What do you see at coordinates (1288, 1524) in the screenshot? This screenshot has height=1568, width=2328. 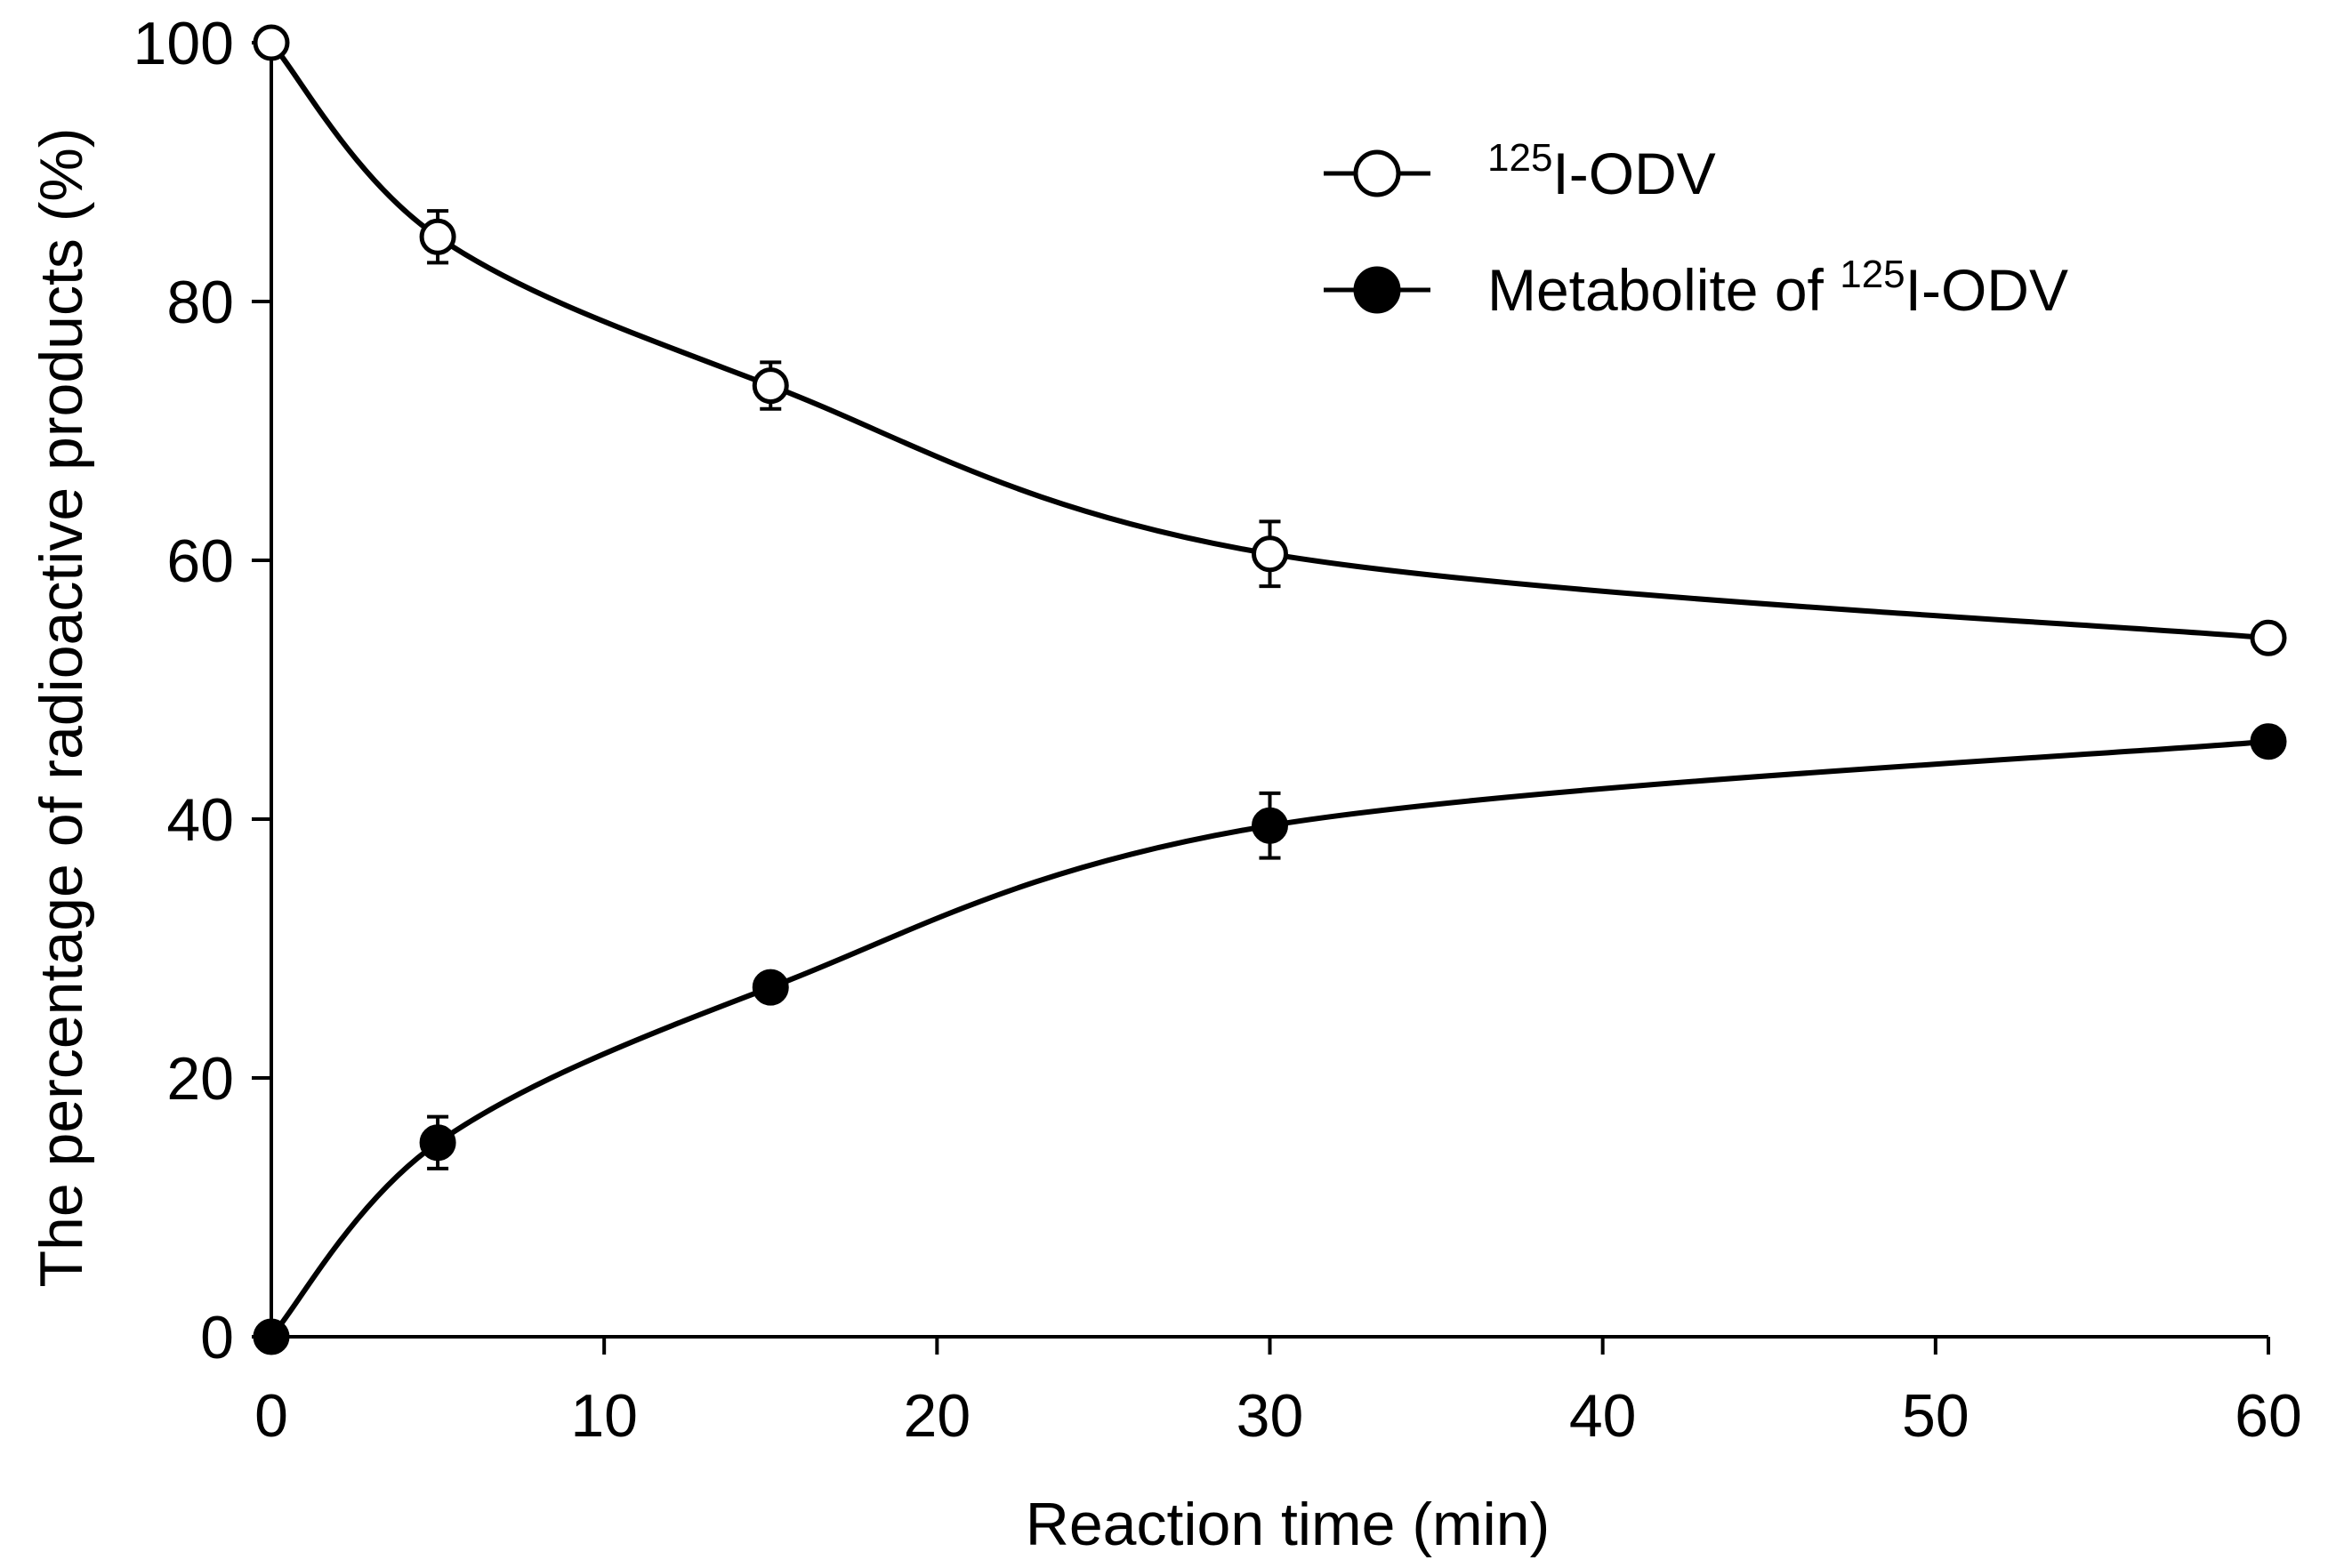 I see `x-axis-title: Reaction time (min)` at bounding box center [1288, 1524].